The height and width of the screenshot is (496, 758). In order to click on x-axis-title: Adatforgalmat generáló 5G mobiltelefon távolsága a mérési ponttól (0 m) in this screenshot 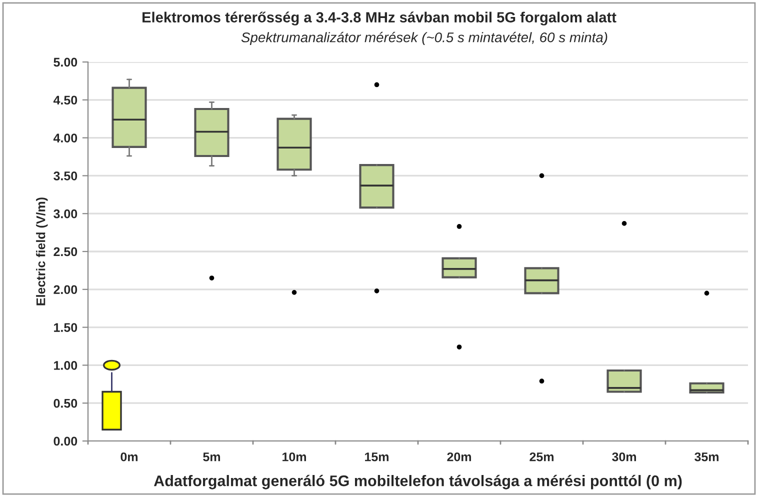, I will do `click(418, 482)`.